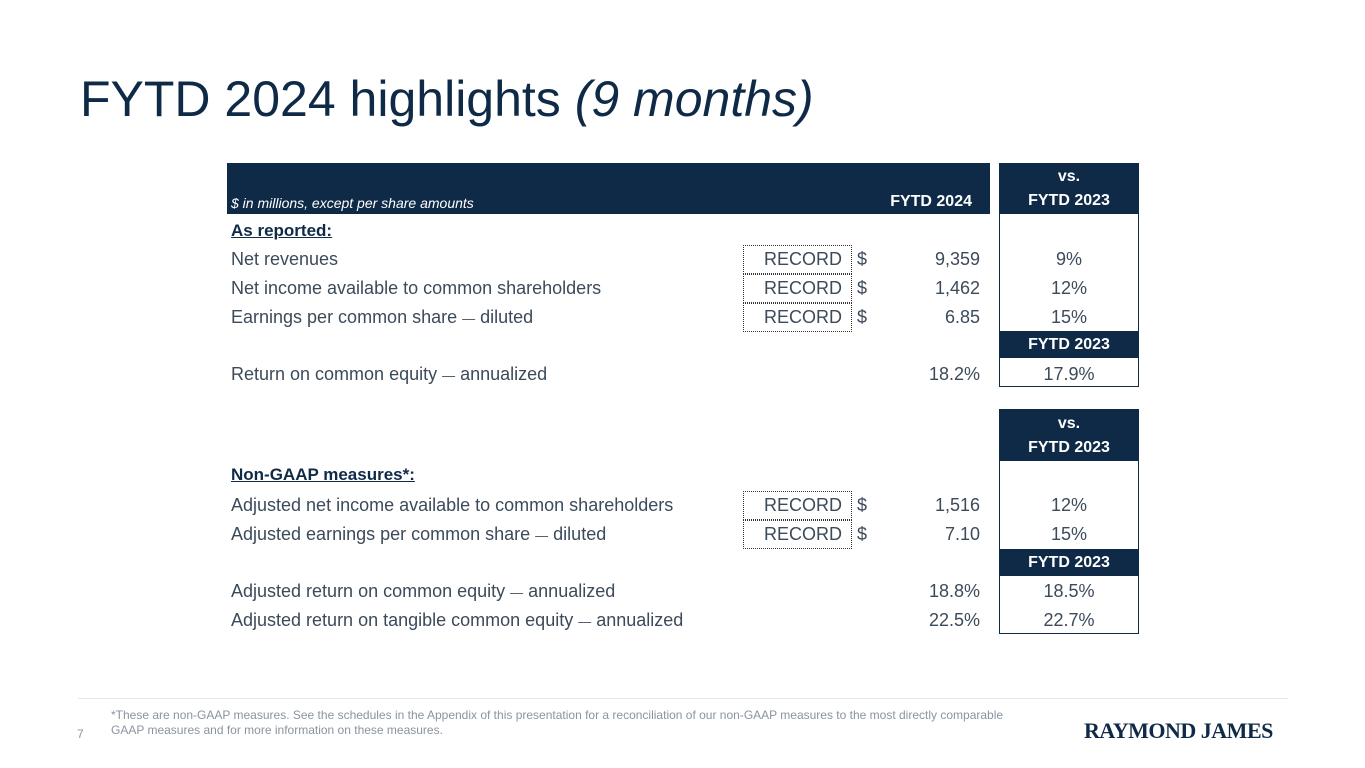 This screenshot has width=1365, height=768. Describe the element at coordinates (282, 230) in the screenshot. I see `section-heading-reported: As reported:` at that location.